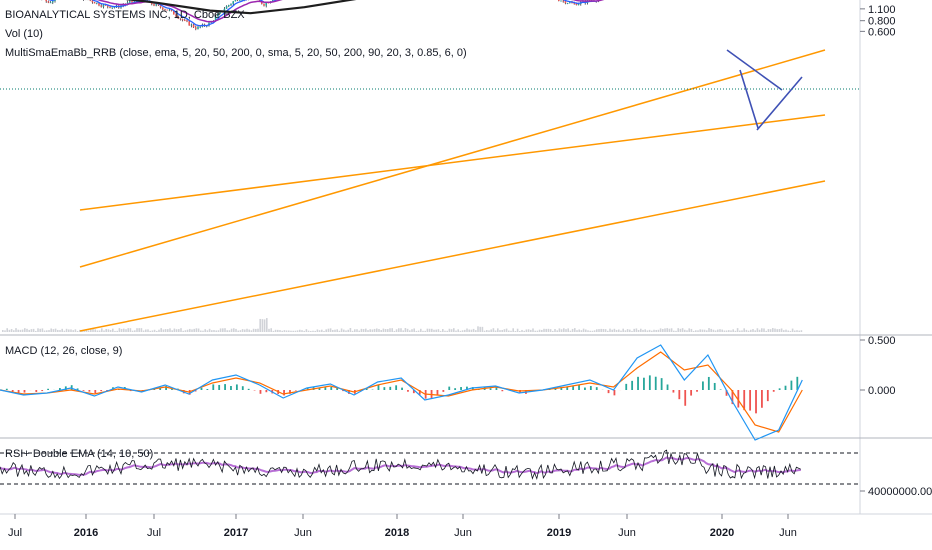 The width and height of the screenshot is (932, 550). I want to click on price-tick-label: 0.800, so click(882, 22).